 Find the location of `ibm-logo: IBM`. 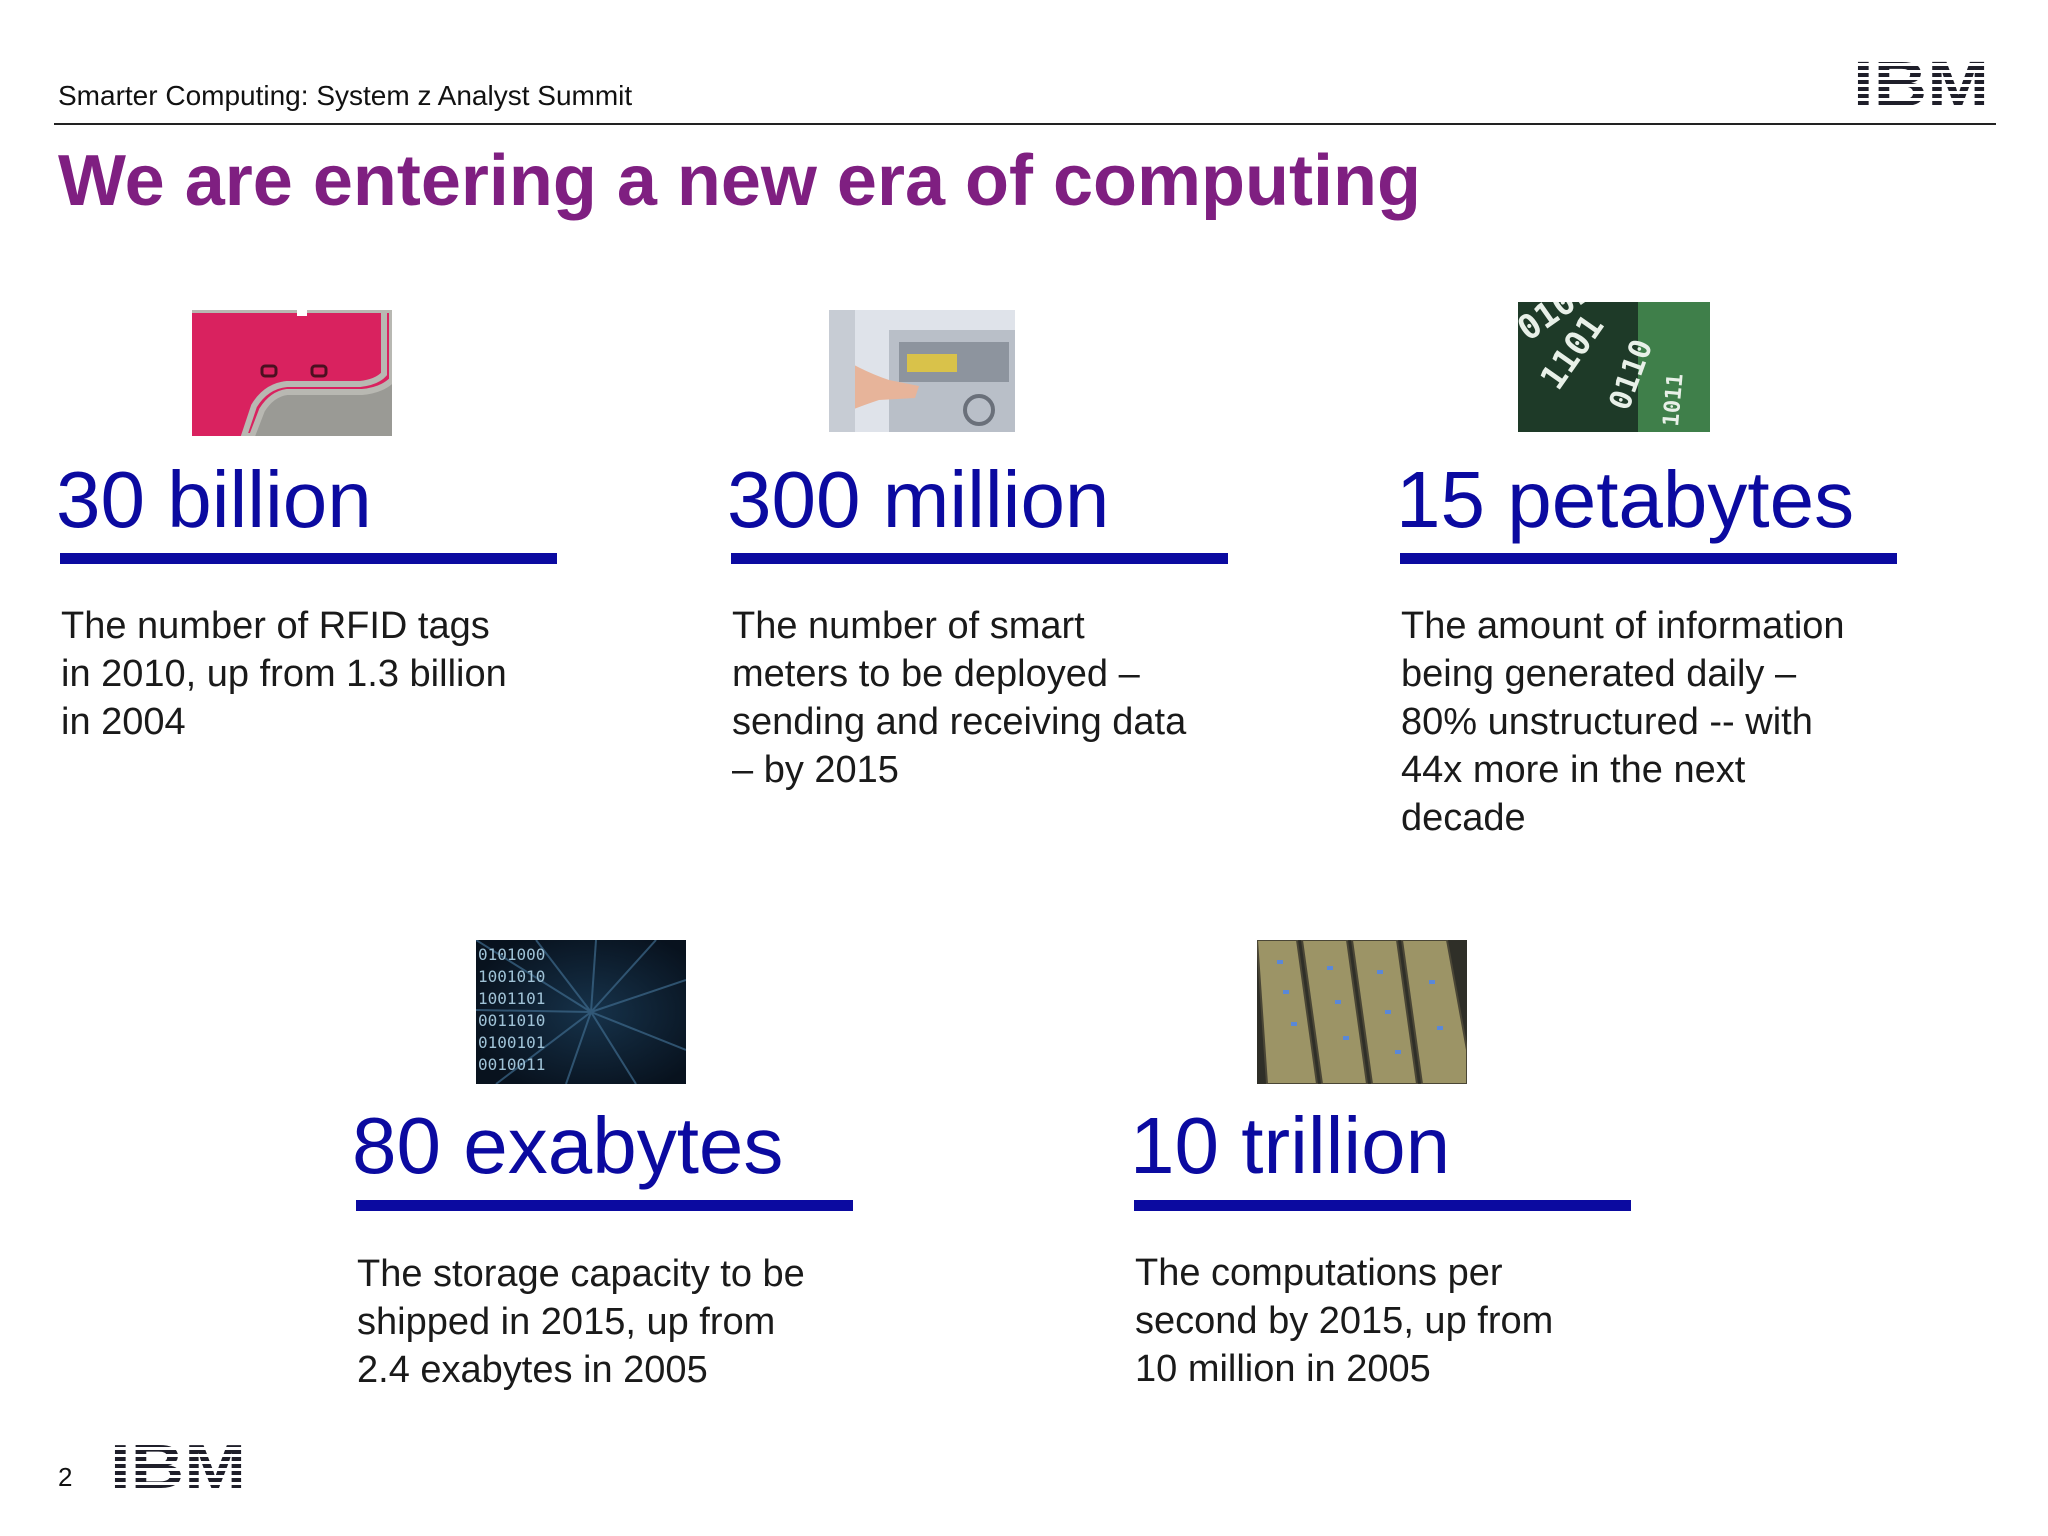

ibm-logo: IBM is located at coordinates (1922, 81).